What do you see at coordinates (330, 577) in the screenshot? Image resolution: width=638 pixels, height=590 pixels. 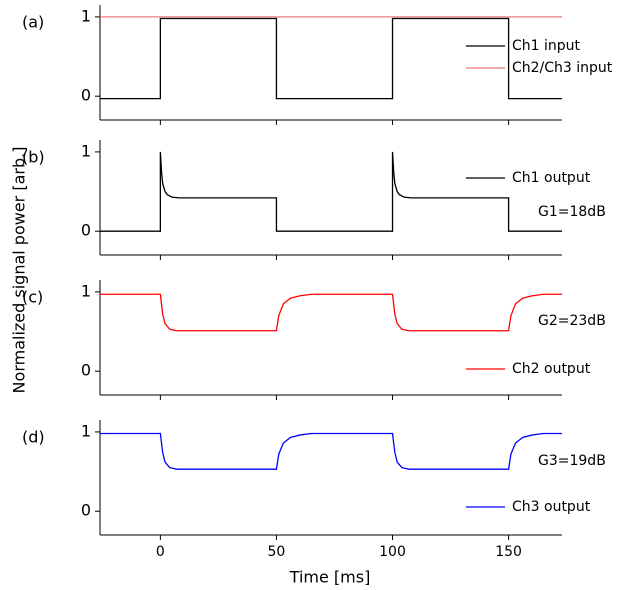 I see `x-axis-label: Time [ms]` at bounding box center [330, 577].